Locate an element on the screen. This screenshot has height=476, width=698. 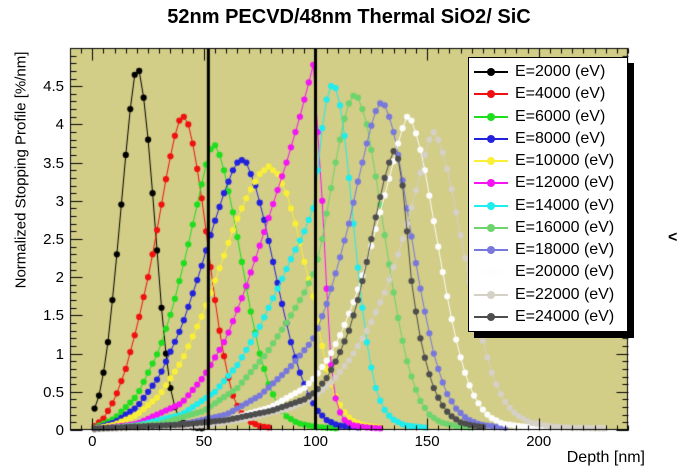
legend-label: E=4000 (eV) is located at coordinates (560, 94).